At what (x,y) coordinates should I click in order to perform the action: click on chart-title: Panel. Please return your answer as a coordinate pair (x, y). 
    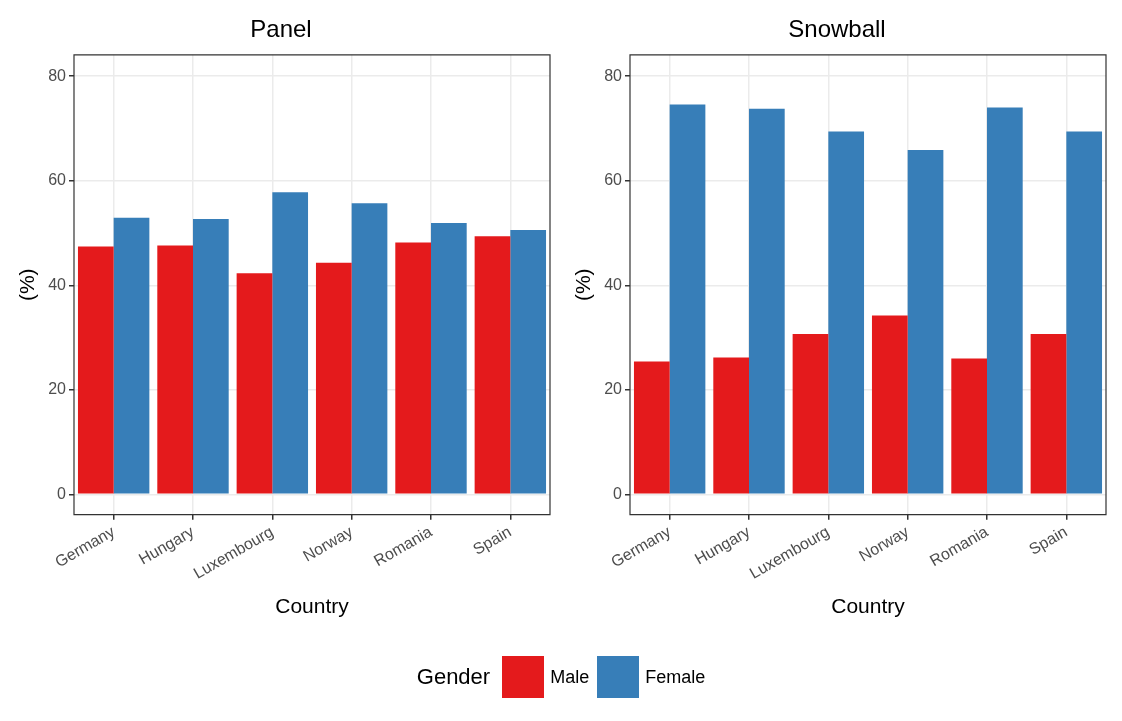
    Looking at the image, I should click on (281, 29).